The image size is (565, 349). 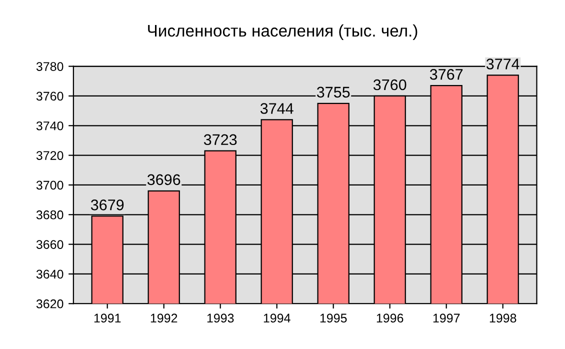 I want to click on chart-title: Численность населения (тыс. чел.), so click(x=283, y=32).